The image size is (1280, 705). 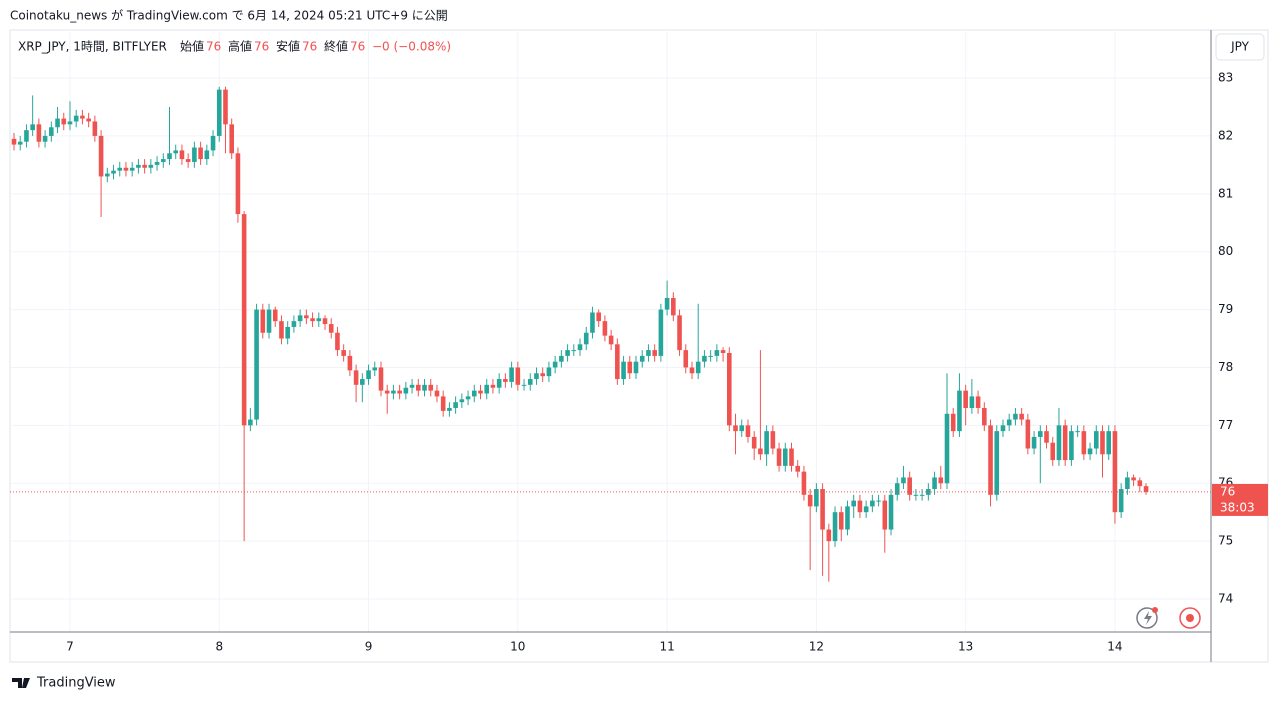 I want to click on countdown: 38:03, so click(x=1237, y=507).